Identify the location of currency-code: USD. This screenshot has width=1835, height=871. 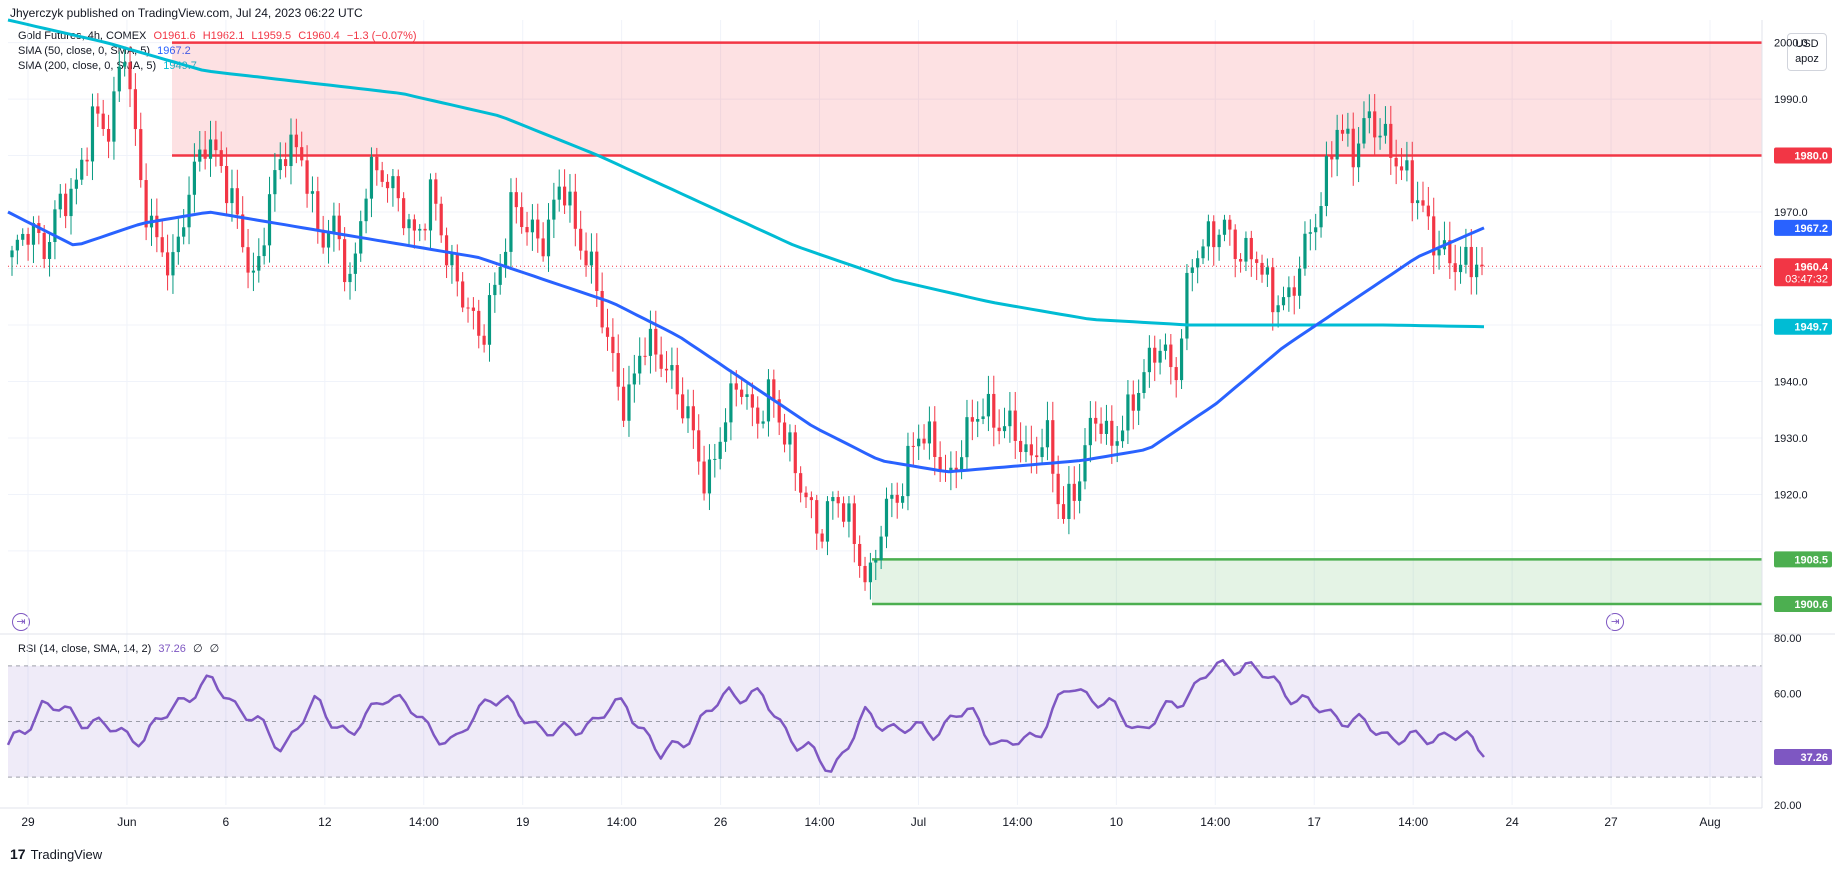
(1807, 44).